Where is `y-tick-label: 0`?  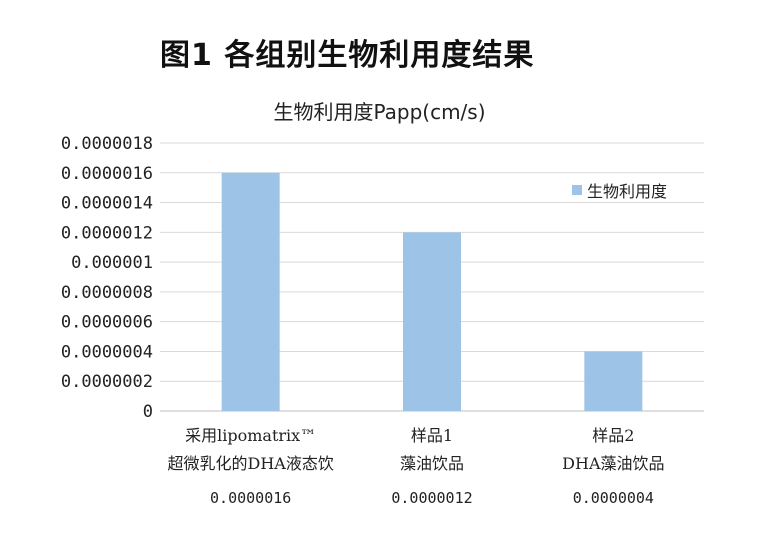 y-tick-label: 0 is located at coordinates (148, 412).